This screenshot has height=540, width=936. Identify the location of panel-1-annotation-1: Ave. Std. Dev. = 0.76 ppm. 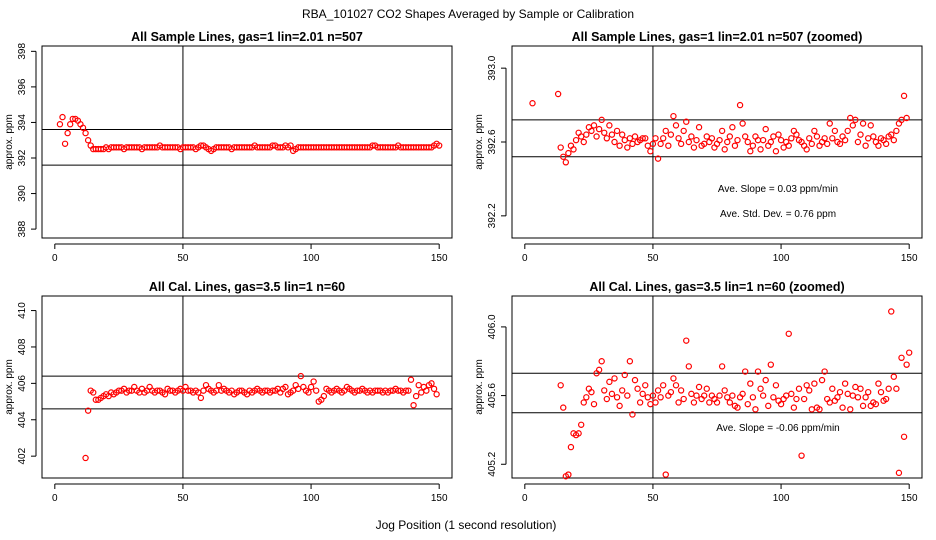
(778, 214).